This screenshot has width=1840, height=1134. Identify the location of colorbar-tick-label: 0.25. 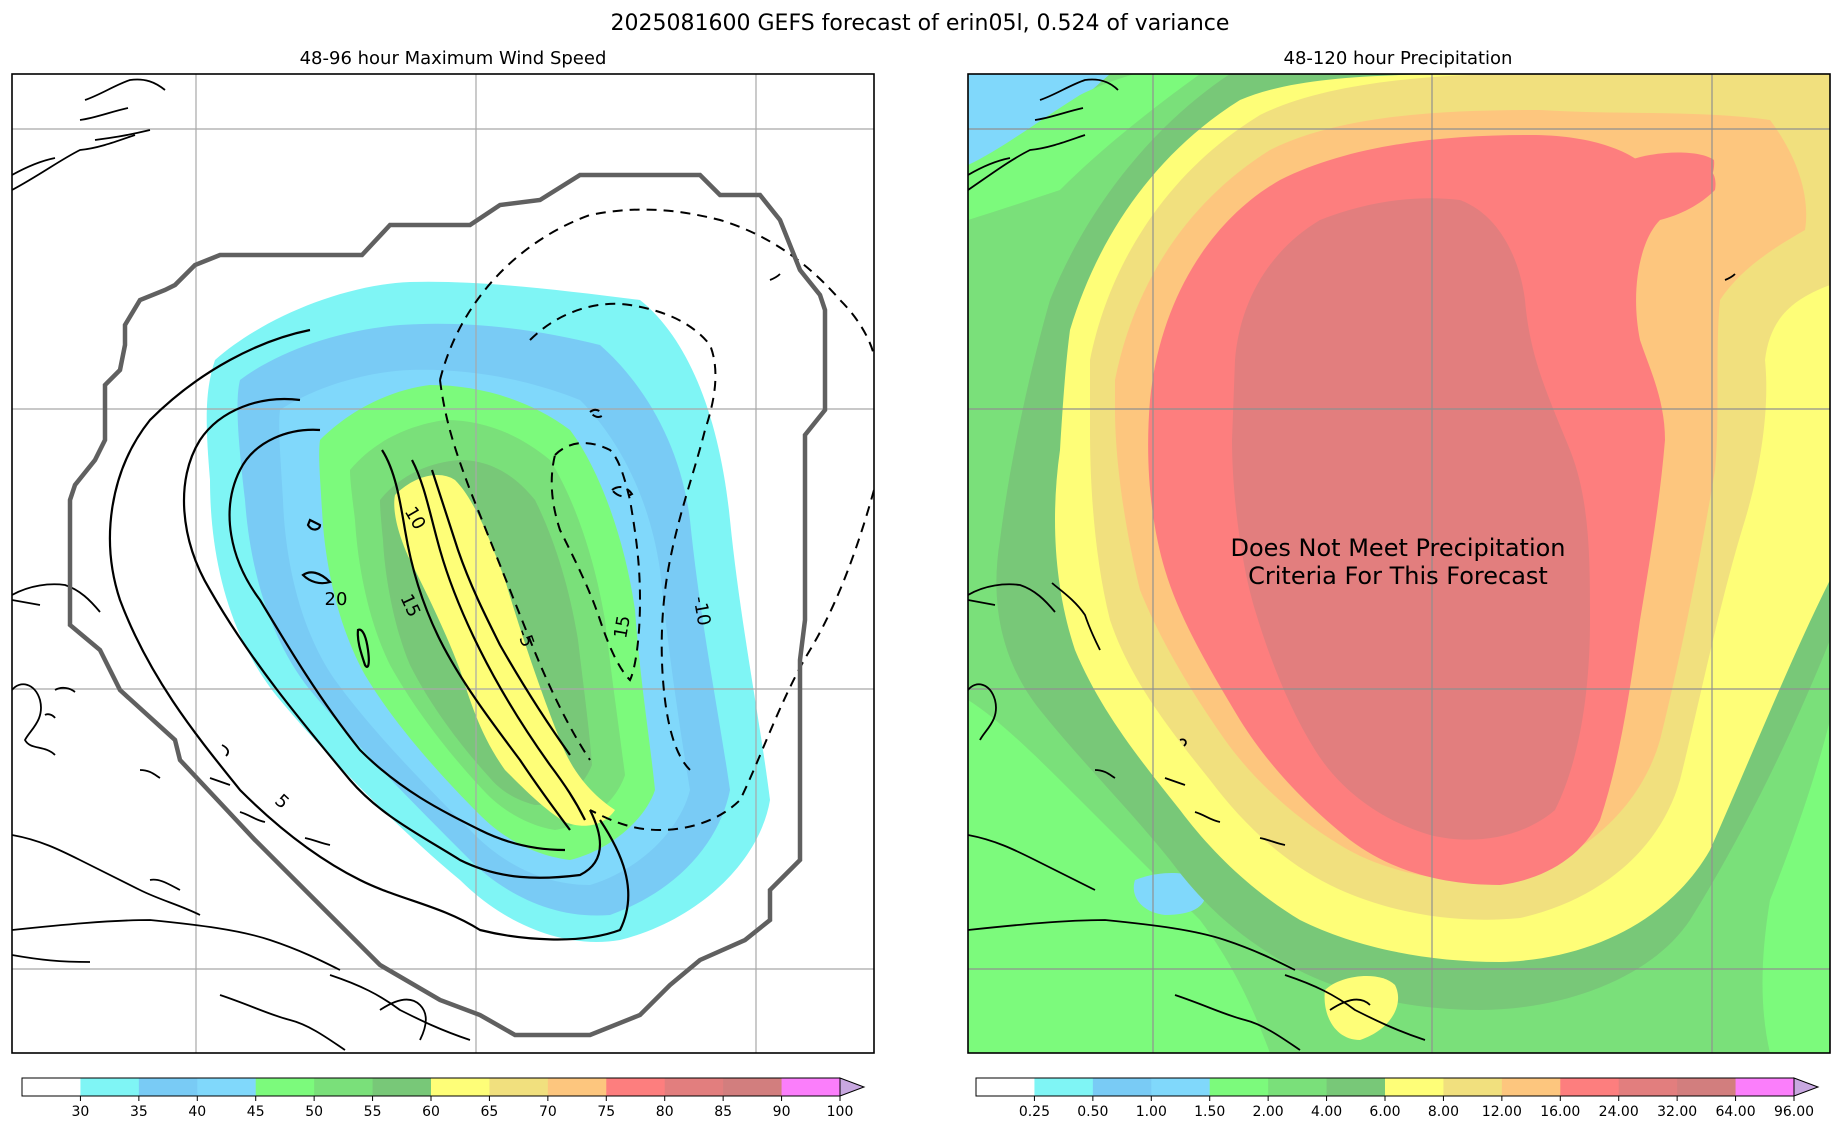
(1034, 1112).